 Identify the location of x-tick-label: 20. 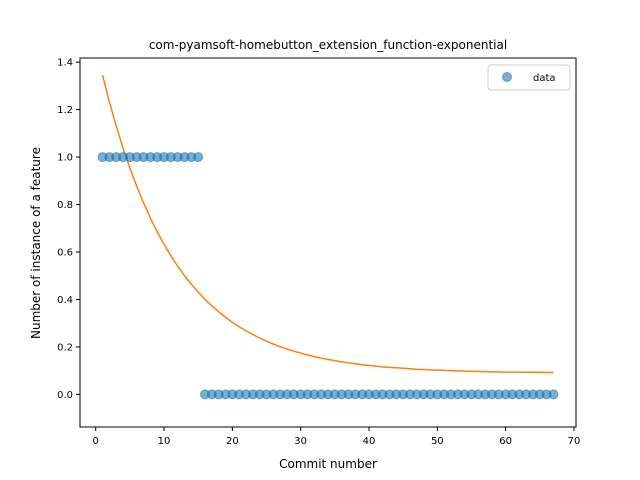
(232, 441).